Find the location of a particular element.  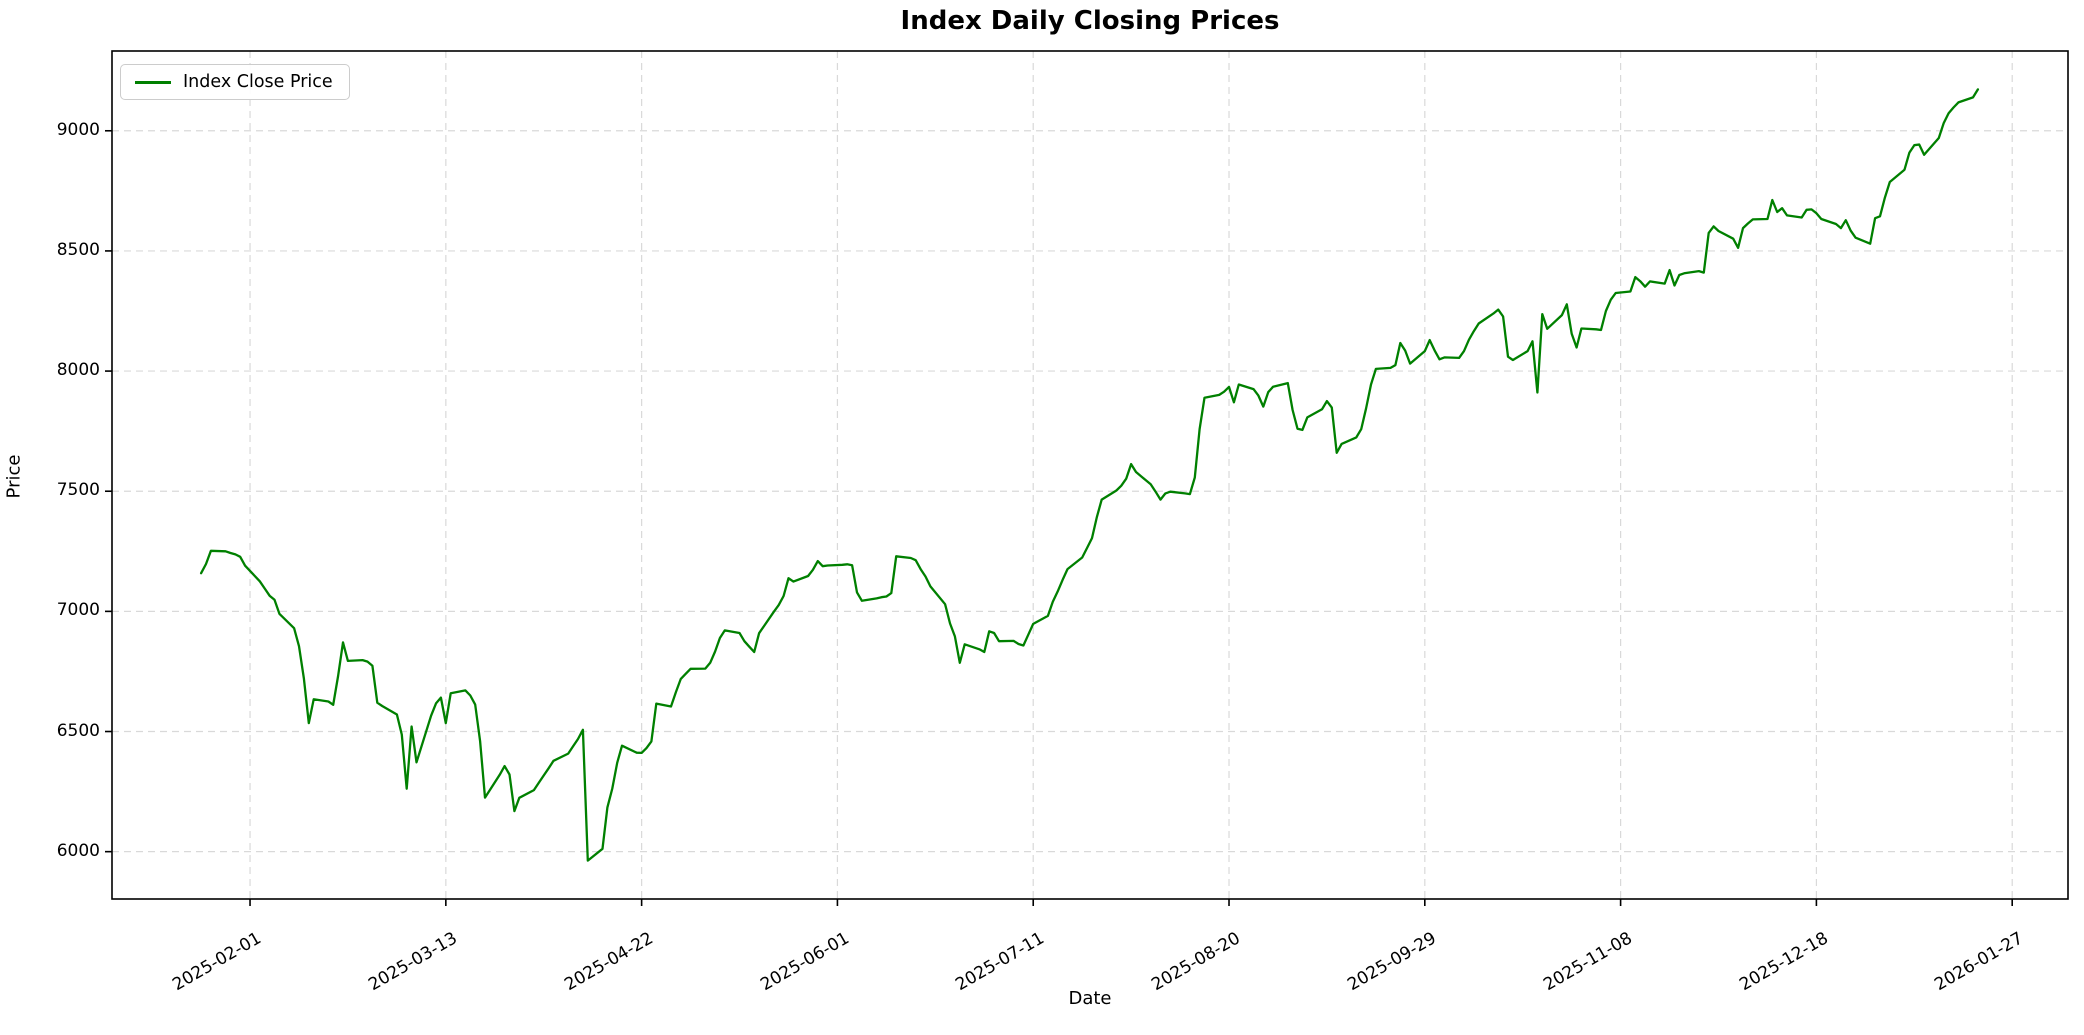

chart-title: Index Daily Closing Prices is located at coordinates (1090, 21).